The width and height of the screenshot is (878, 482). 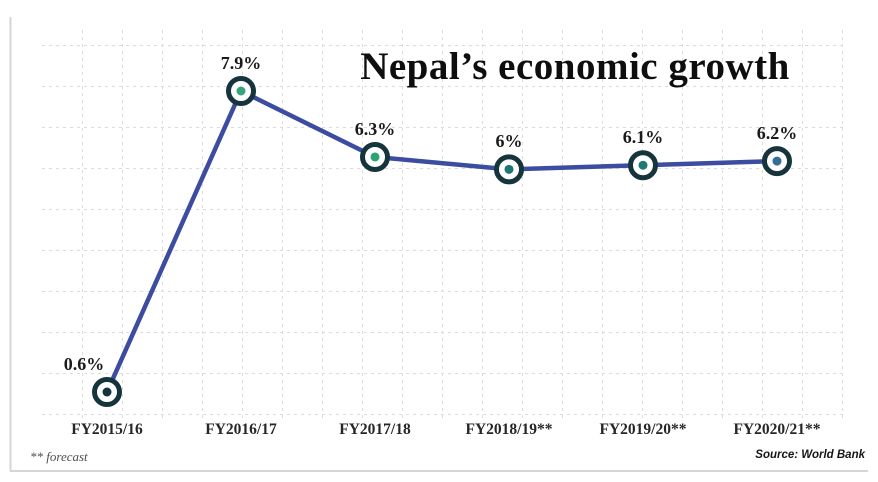 I want to click on x-axis-label: FY2020/21**, so click(x=777, y=429).